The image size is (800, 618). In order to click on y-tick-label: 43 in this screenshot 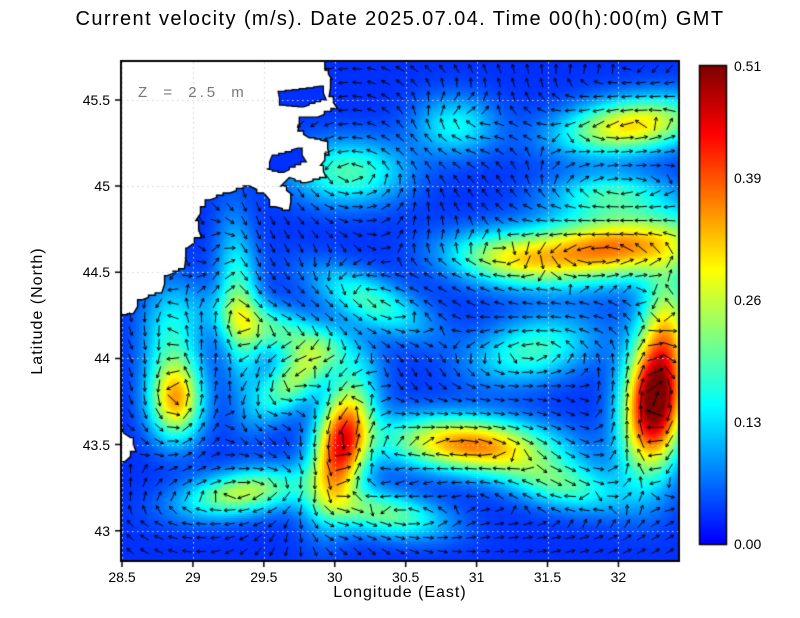, I will do `click(102, 530)`.